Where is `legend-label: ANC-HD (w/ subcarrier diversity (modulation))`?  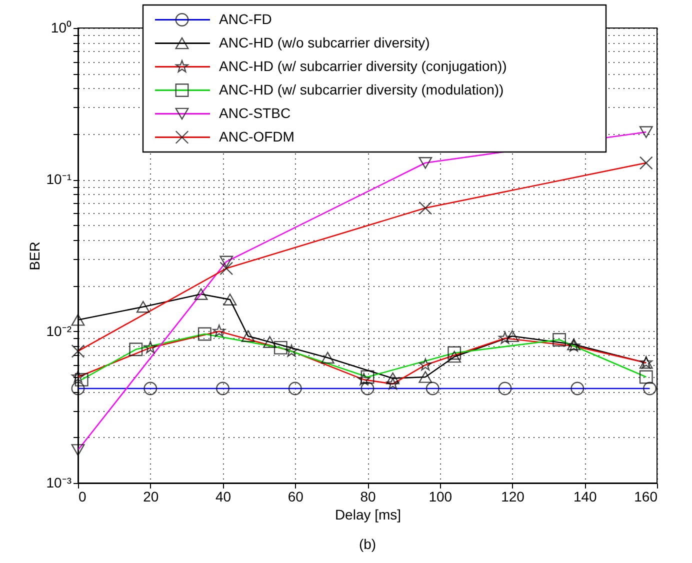 legend-label: ANC-HD (w/ subcarrier diversity (modulation)) is located at coordinates (361, 89).